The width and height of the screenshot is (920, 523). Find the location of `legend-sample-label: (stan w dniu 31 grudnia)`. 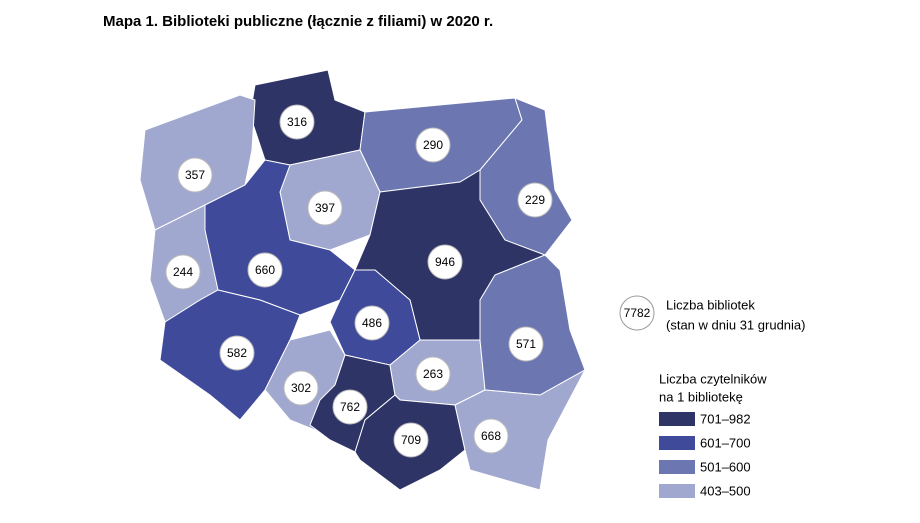

legend-sample-label: (stan w dniu 31 grudnia) is located at coordinates (735, 324).